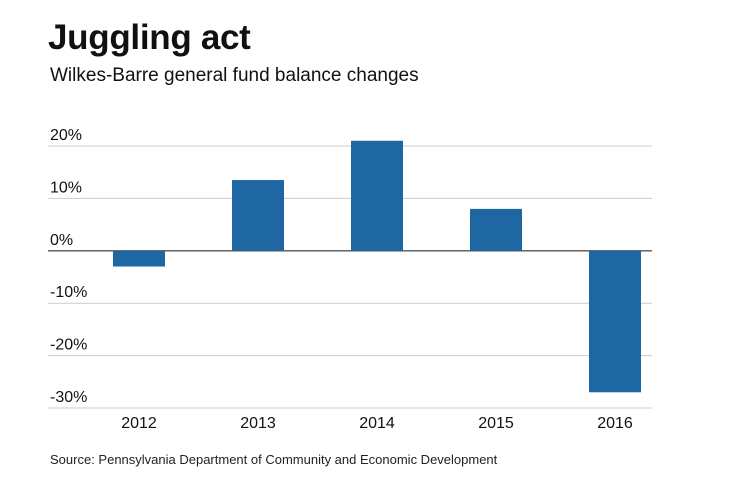  I want to click on x-tick-label: 2015, so click(496, 423).